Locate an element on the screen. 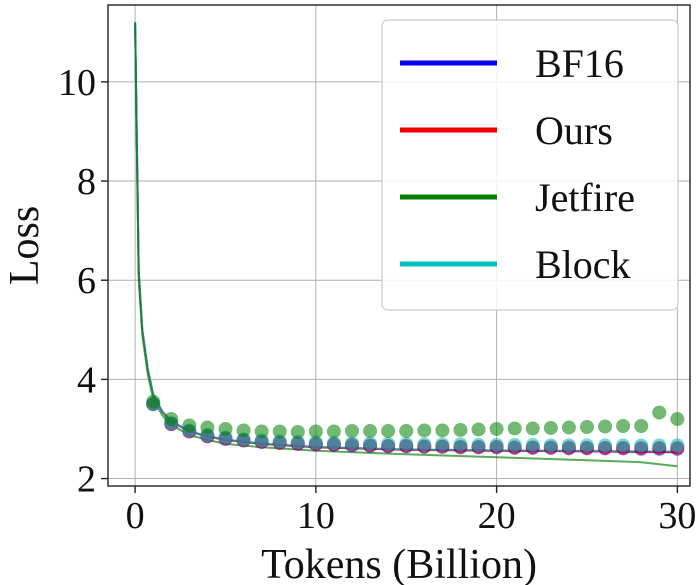 This screenshot has height=585, width=698. legend-label-ours: Ours is located at coordinates (574, 130).